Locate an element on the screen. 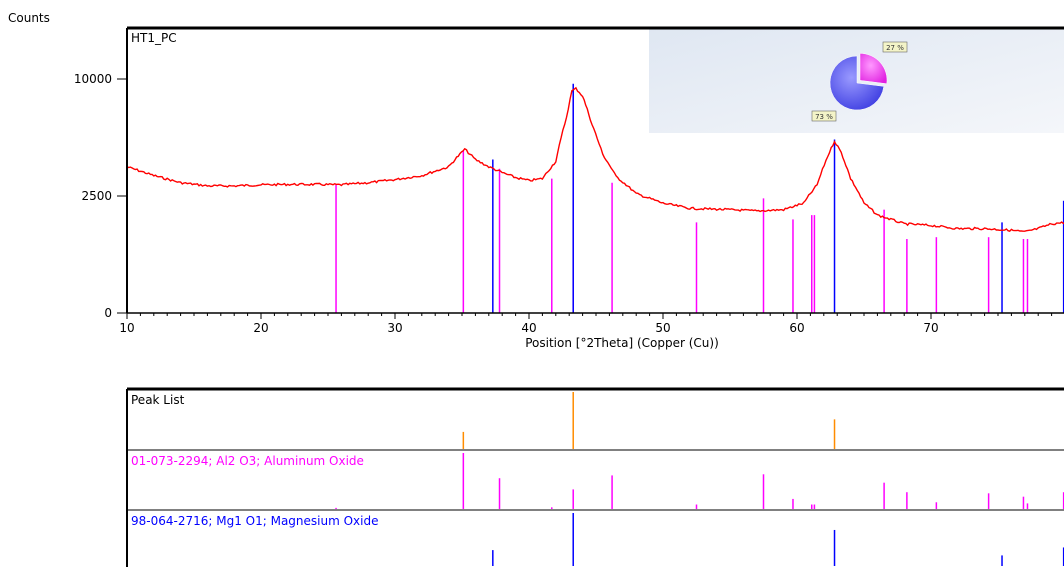 The width and height of the screenshot is (1064, 567). phase-pie-chart: 27 % 73 % is located at coordinates (859, 81).